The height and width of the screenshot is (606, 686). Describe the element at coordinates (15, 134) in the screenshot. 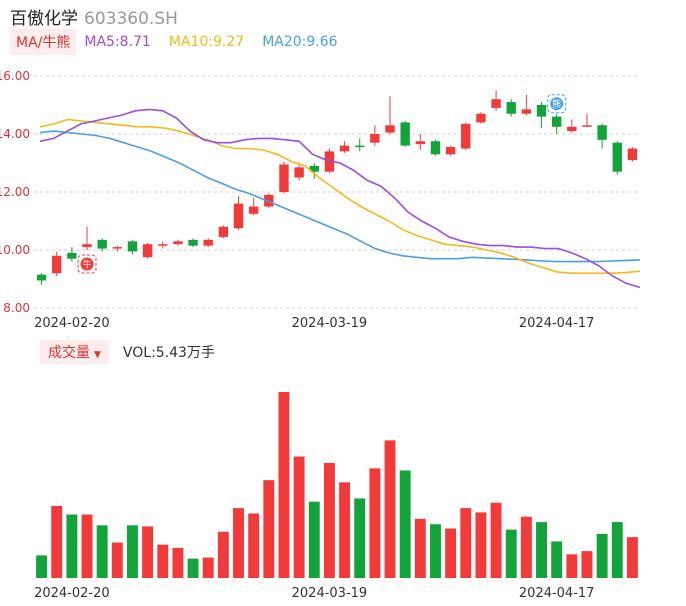

I see `y-tick-label: 14.00` at that location.